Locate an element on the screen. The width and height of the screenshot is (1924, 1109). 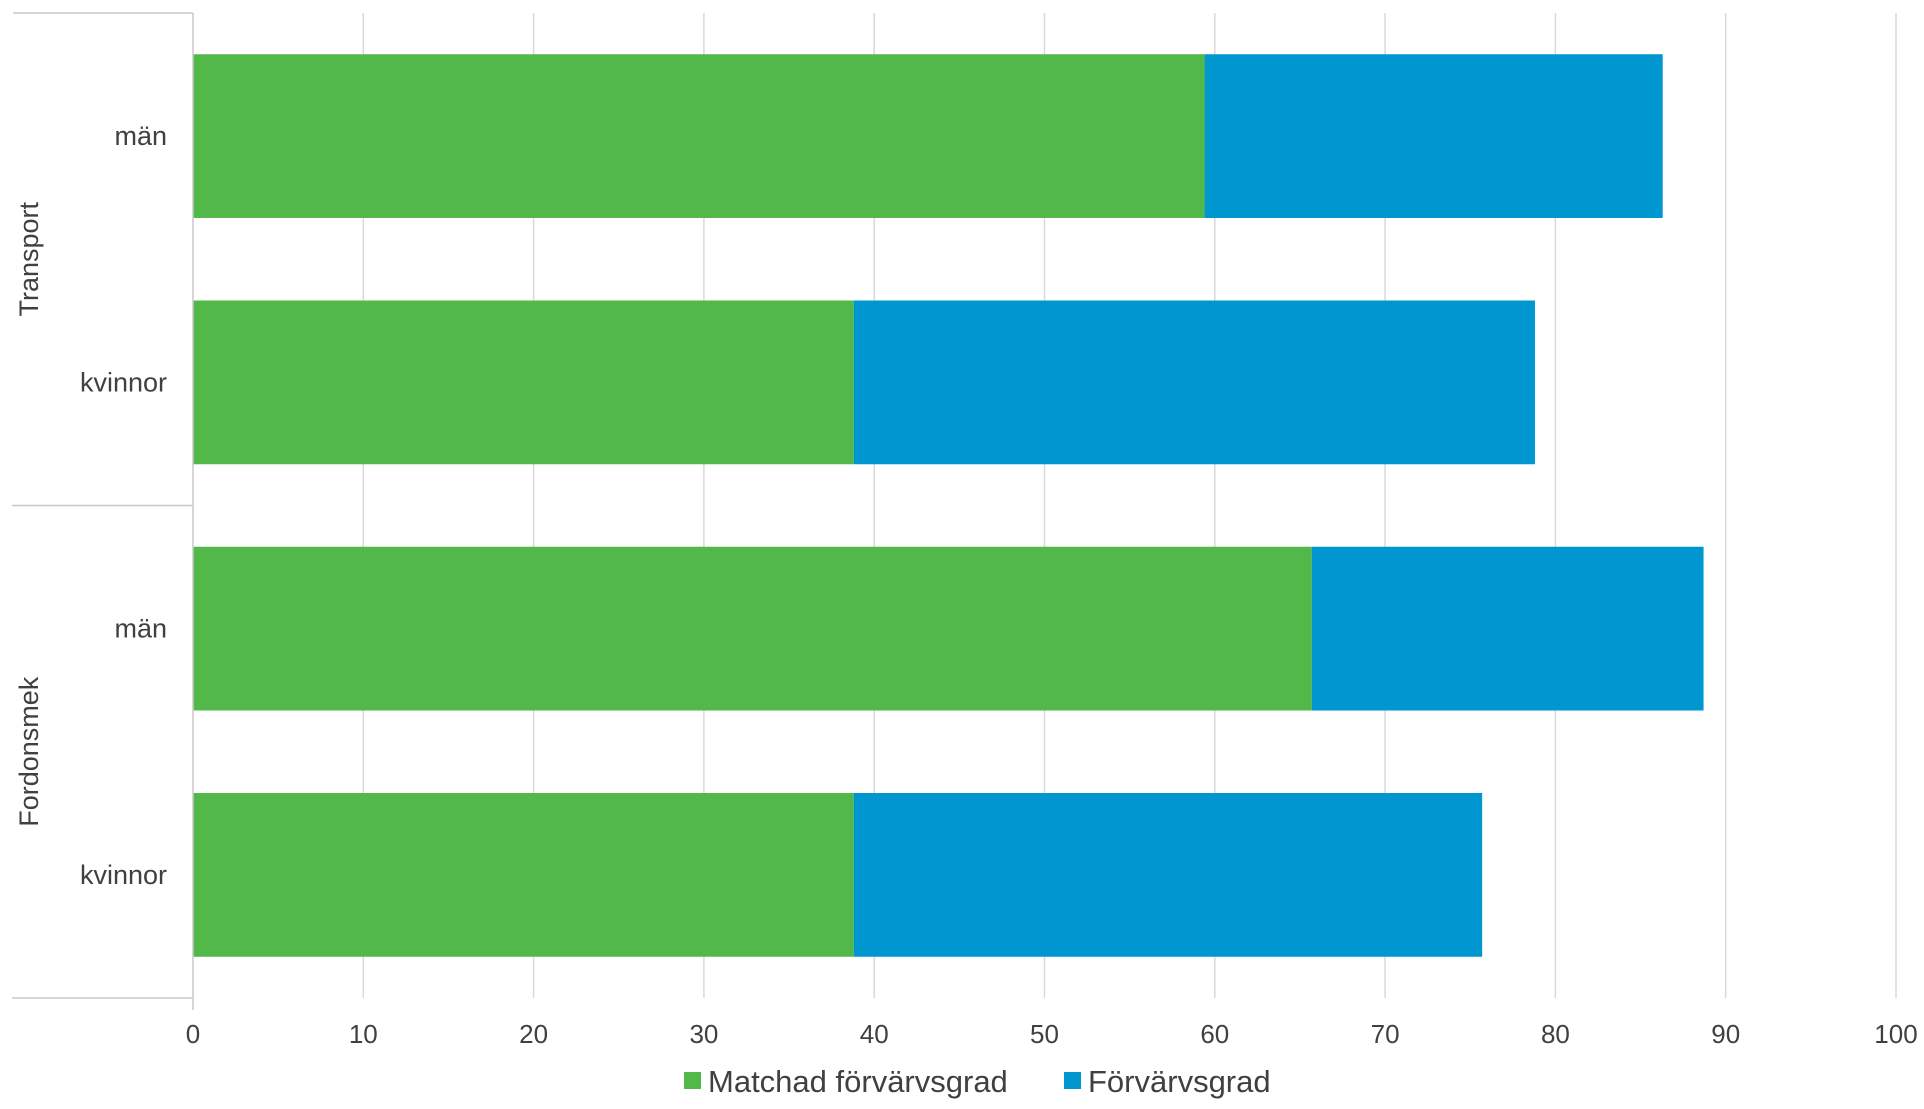
x-tick-label: 40 is located at coordinates (874, 1034).